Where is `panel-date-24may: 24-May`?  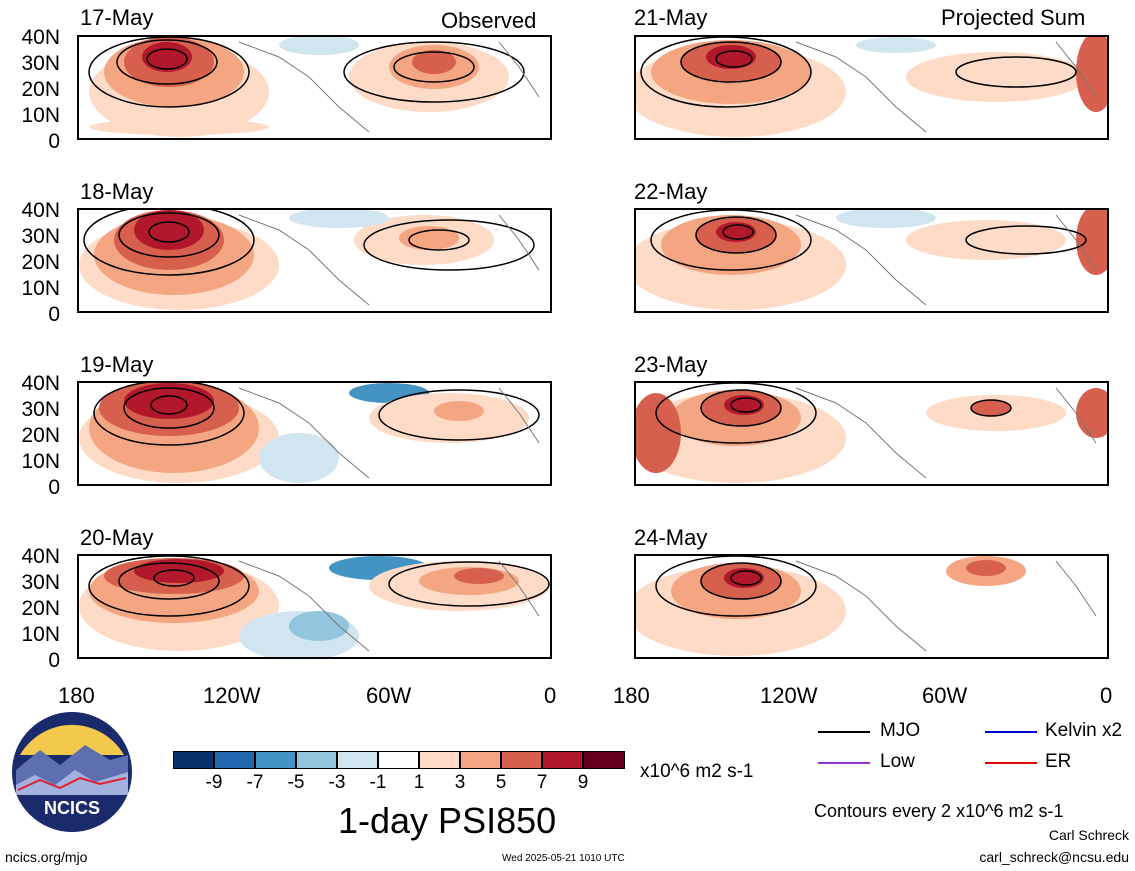
panel-date-24may: 24-May is located at coordinates (671, 537).